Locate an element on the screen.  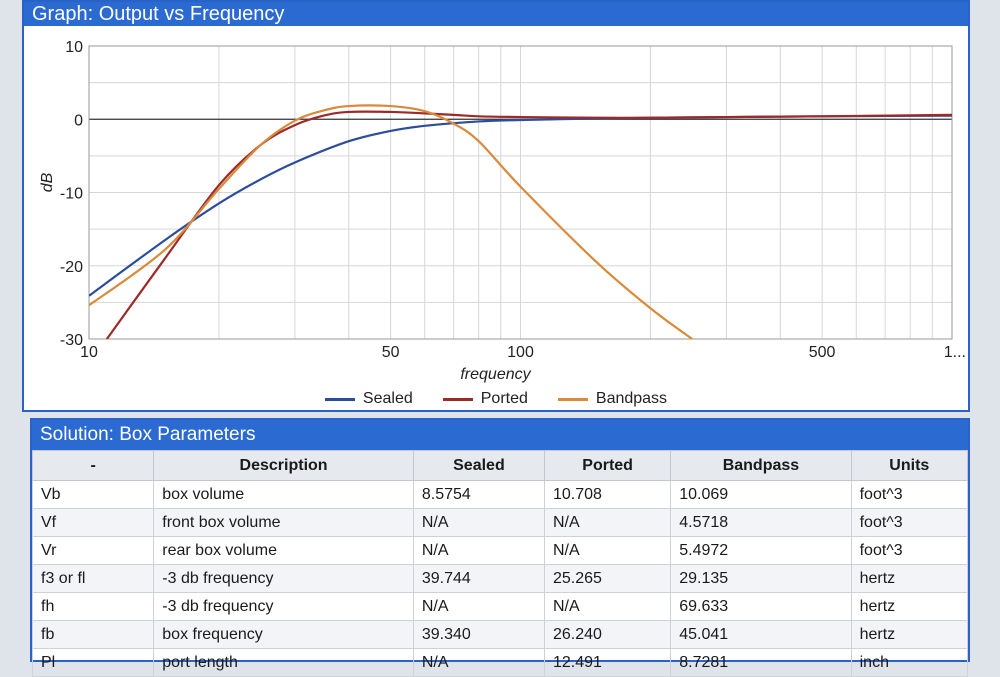
table-row: fh -3 db frequency N/A N/A 69.633 hertz is located at coordinates (500, 606).